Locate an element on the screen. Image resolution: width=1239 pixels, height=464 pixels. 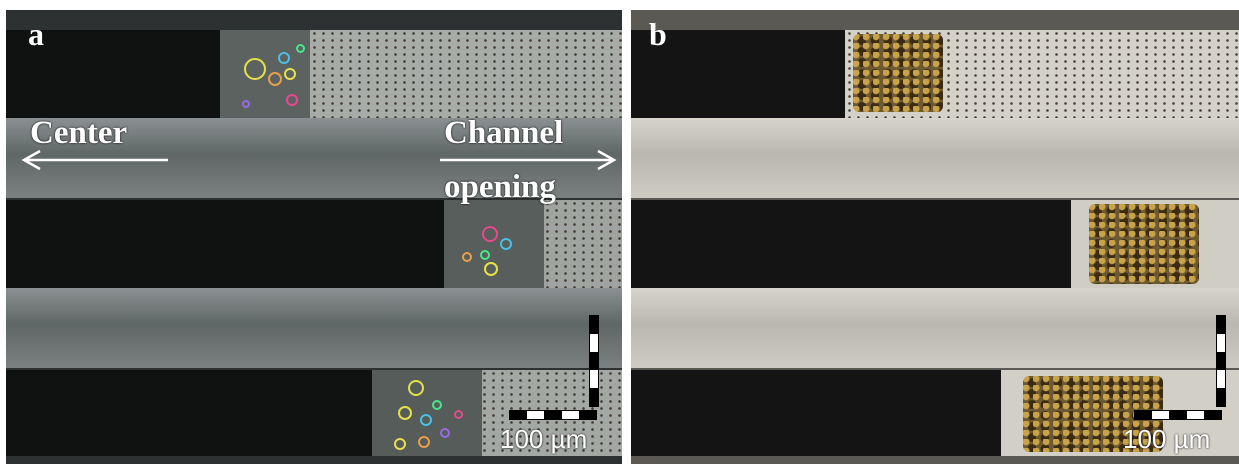
panel-label-b: b is located at coordinates (658, 34).